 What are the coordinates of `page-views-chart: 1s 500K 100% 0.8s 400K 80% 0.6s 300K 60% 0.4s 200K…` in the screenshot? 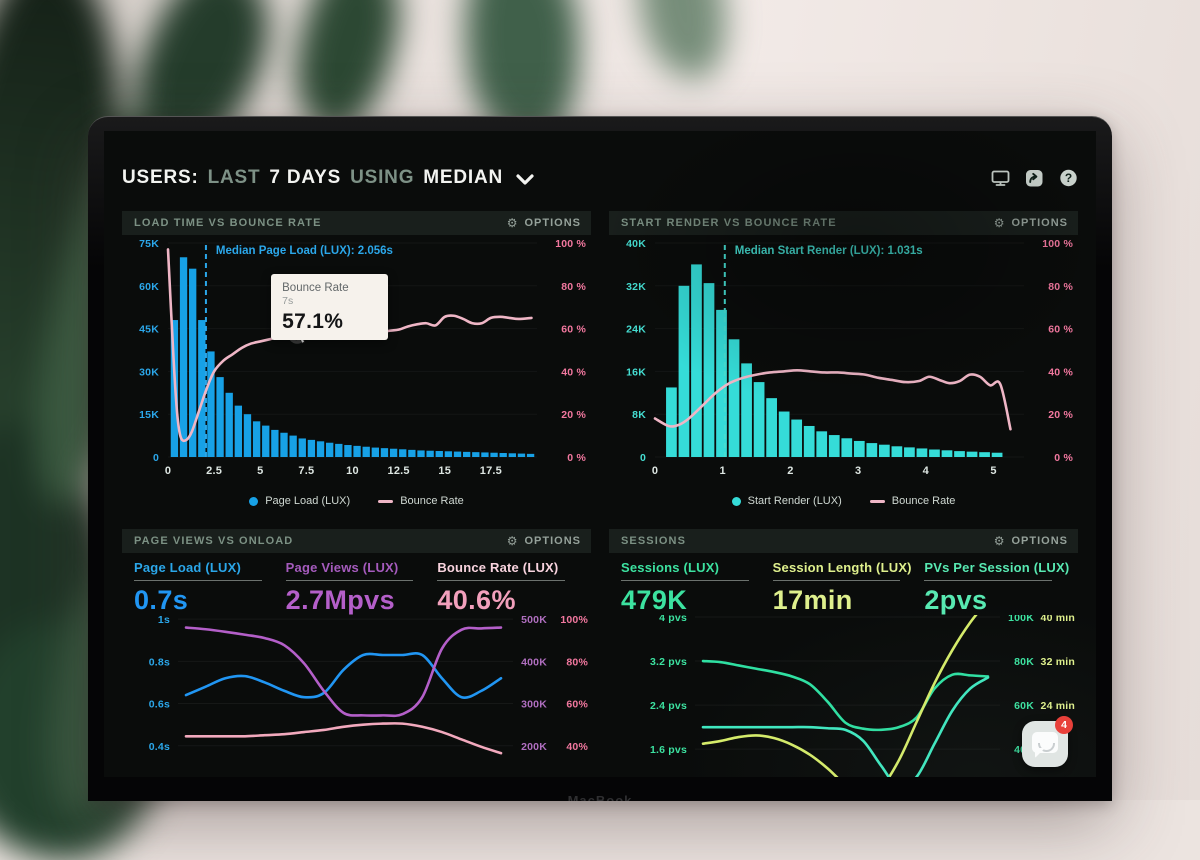 It's located at (356, 695).